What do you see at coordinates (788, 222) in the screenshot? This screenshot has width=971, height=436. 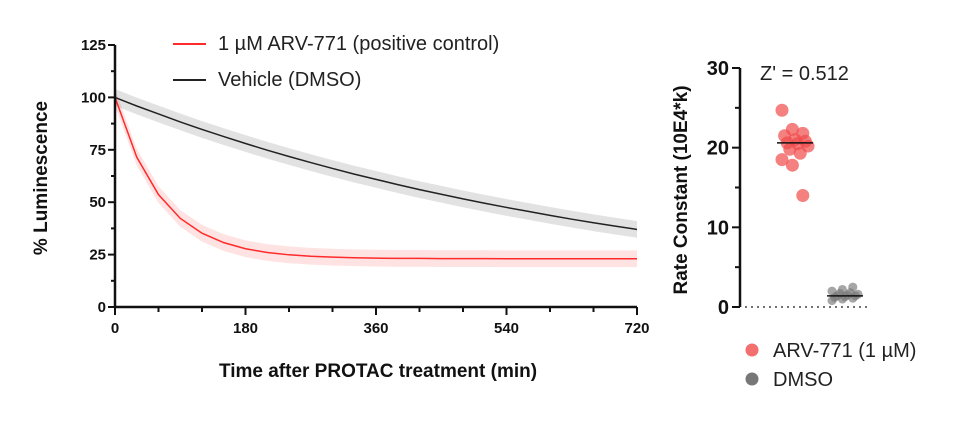 I see `rate-constant-chart: 0 10 20 30` at bounding box center [788, 222].